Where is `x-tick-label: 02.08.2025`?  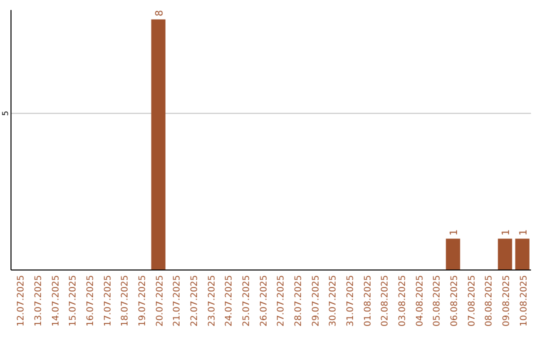 x-tick-label: 02.08.2025 is located at coordinates (385, 301).